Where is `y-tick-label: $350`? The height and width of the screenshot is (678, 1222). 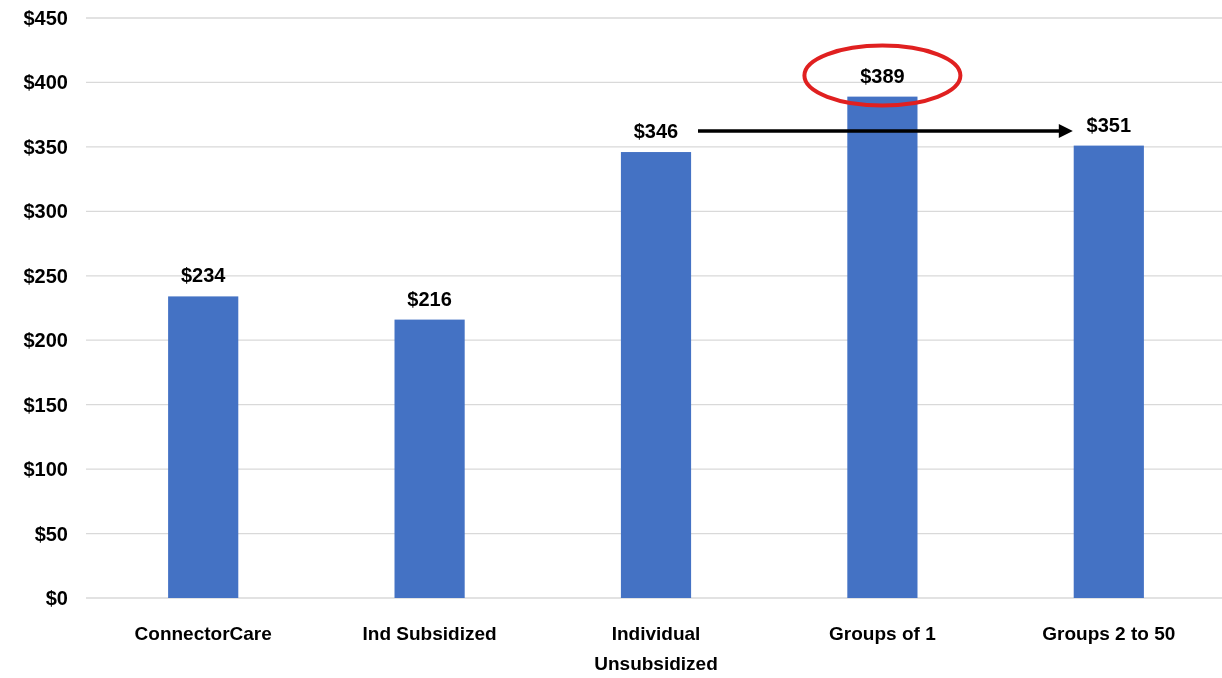 y-tick-label: $350 is located at coordinates (45, 146).